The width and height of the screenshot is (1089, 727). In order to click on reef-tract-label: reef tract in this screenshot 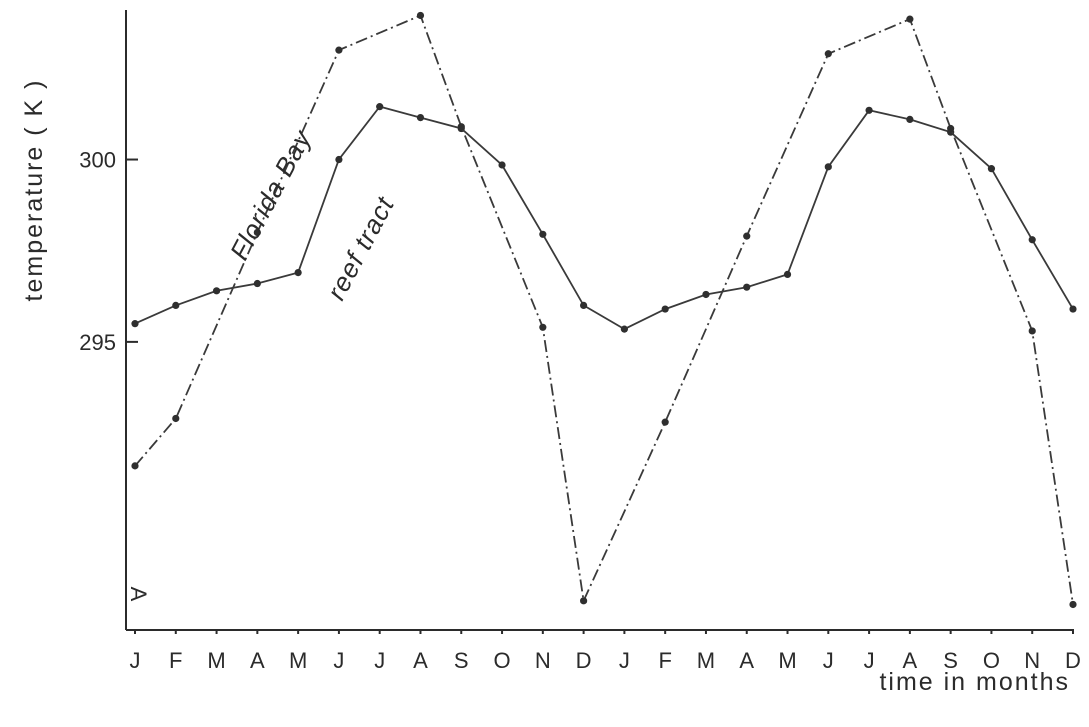, I will do `click(361, 248)`.